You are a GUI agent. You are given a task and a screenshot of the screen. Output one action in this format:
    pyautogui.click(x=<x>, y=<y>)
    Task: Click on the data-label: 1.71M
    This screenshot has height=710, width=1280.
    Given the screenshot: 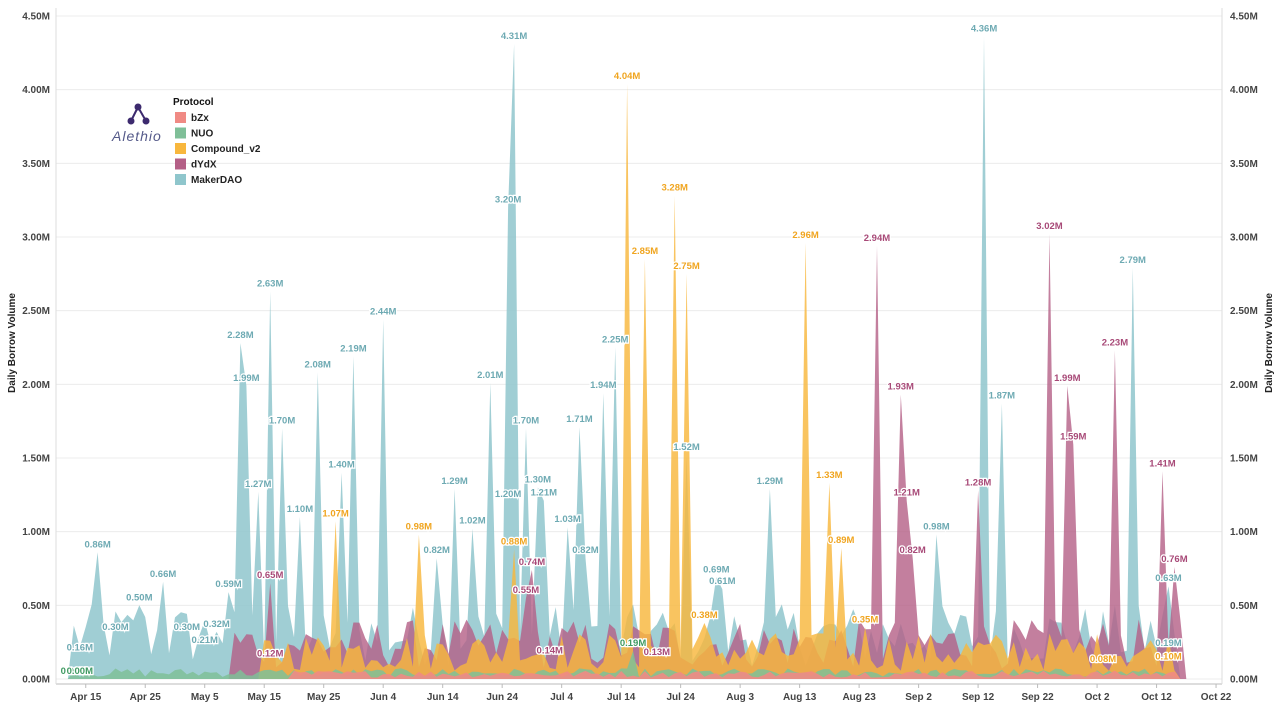 What is the action you would take?
    pyautogui.click(x=579, y=419)
    